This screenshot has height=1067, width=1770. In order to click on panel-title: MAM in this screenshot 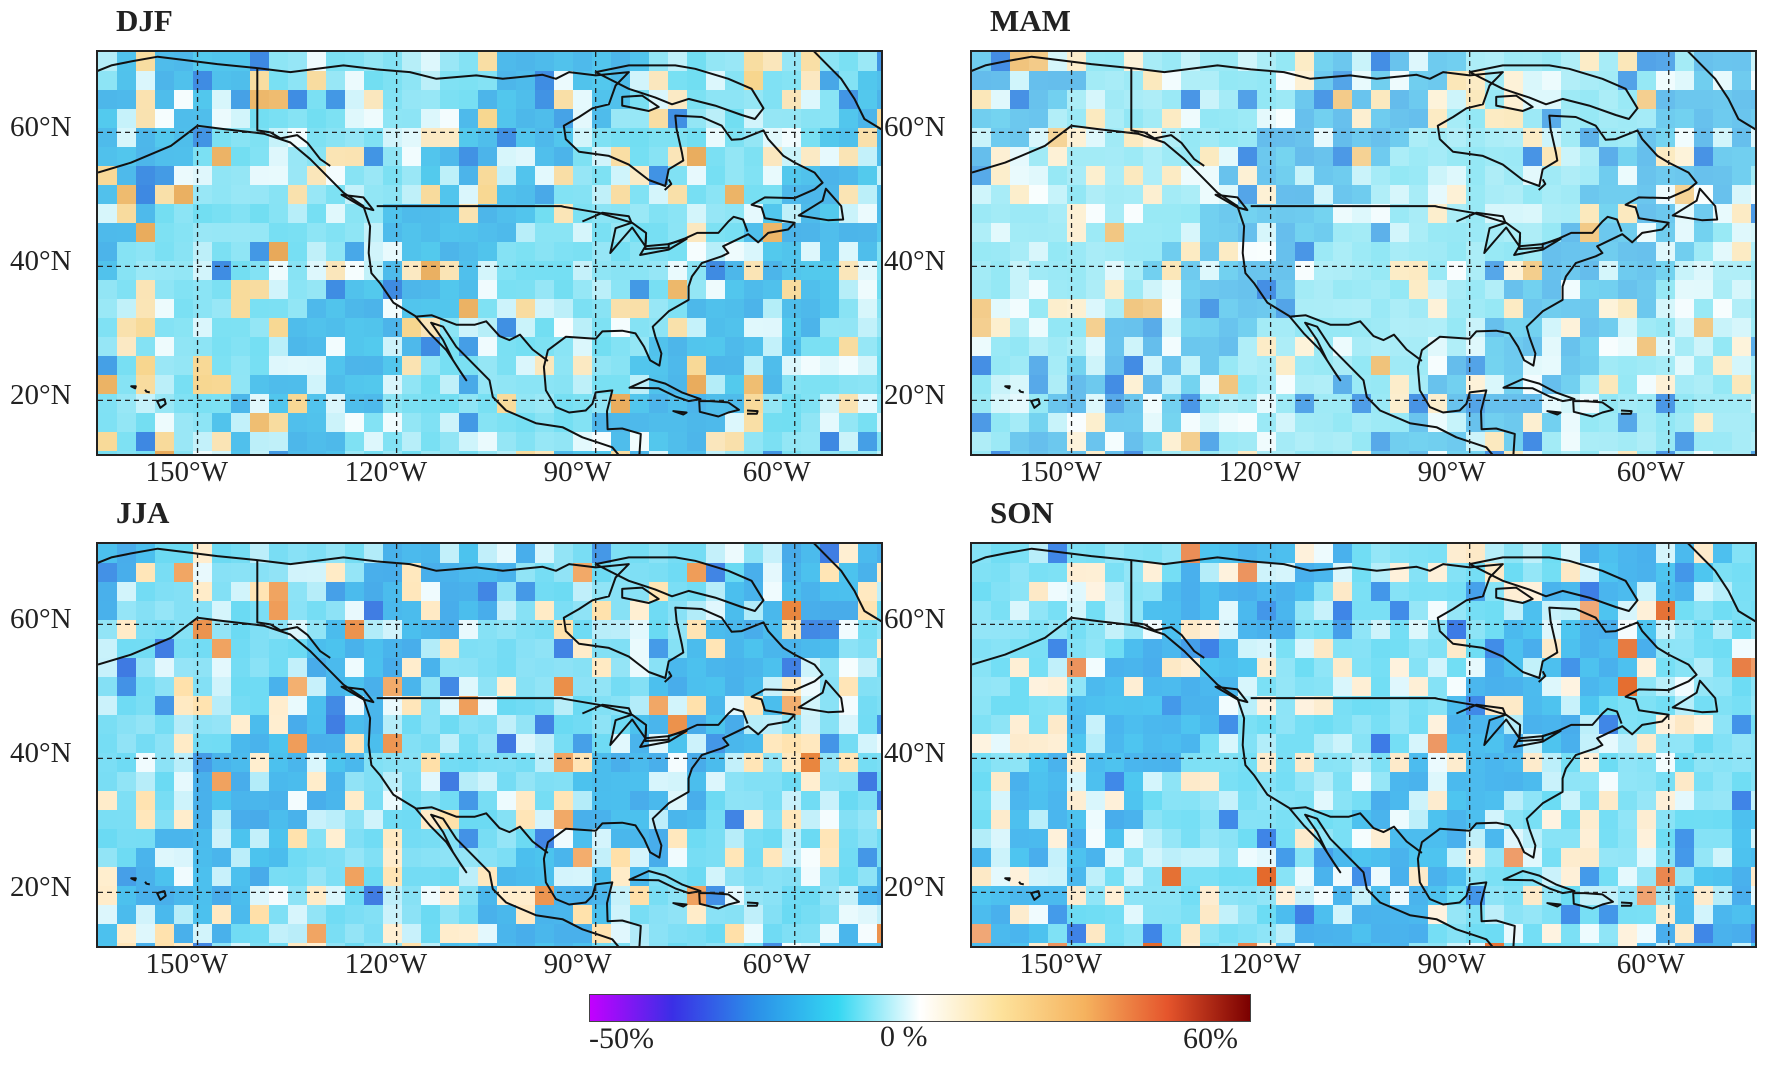, I will do `click(1030, 20)`.